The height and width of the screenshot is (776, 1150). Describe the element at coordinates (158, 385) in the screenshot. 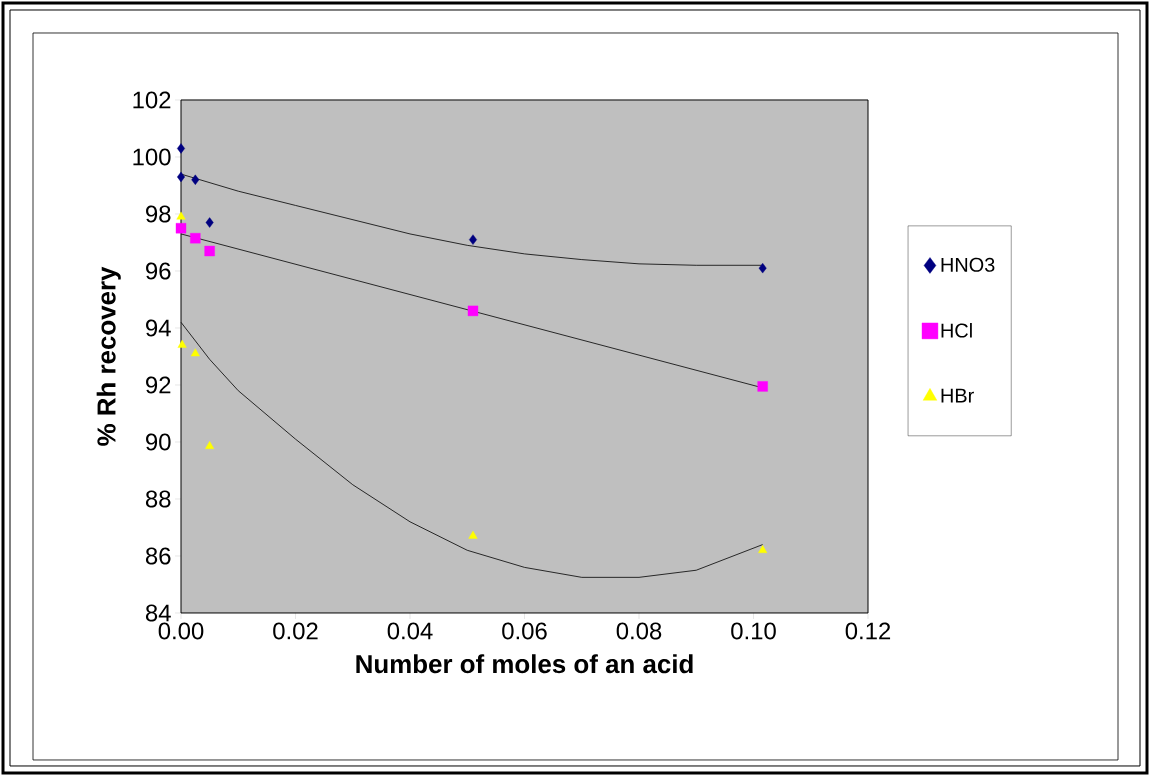

I see `y-tick-label: 92` at that location.